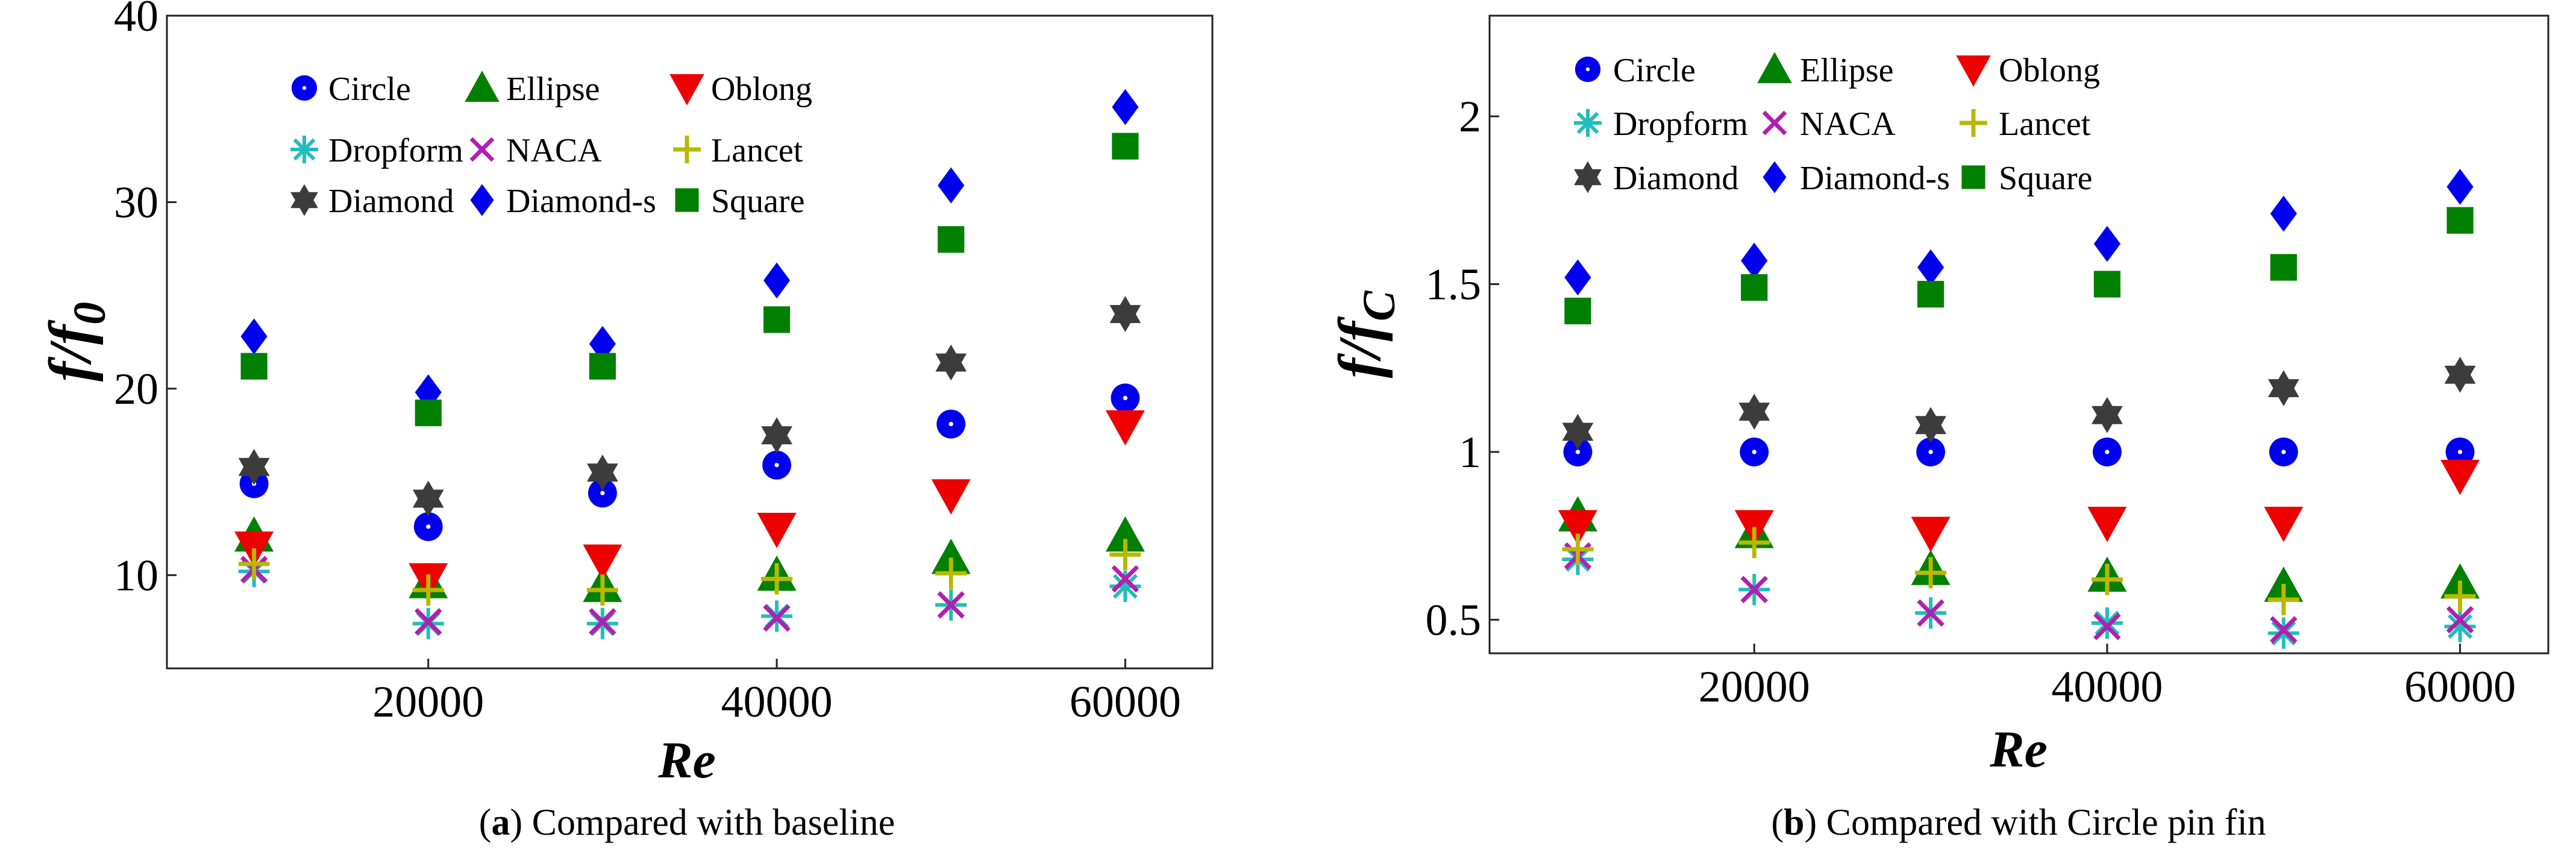 The width and height of the screenshot is (2576, 857). What do you see at coordinates (2460, 687) in the screenshot?
I see `x-tick-label: 60000` at bounding box center [2460, 687].